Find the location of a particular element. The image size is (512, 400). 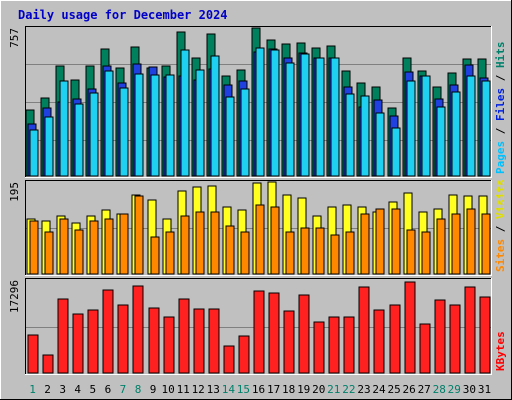

day-label: 5 is located at coordinates (92, 389).